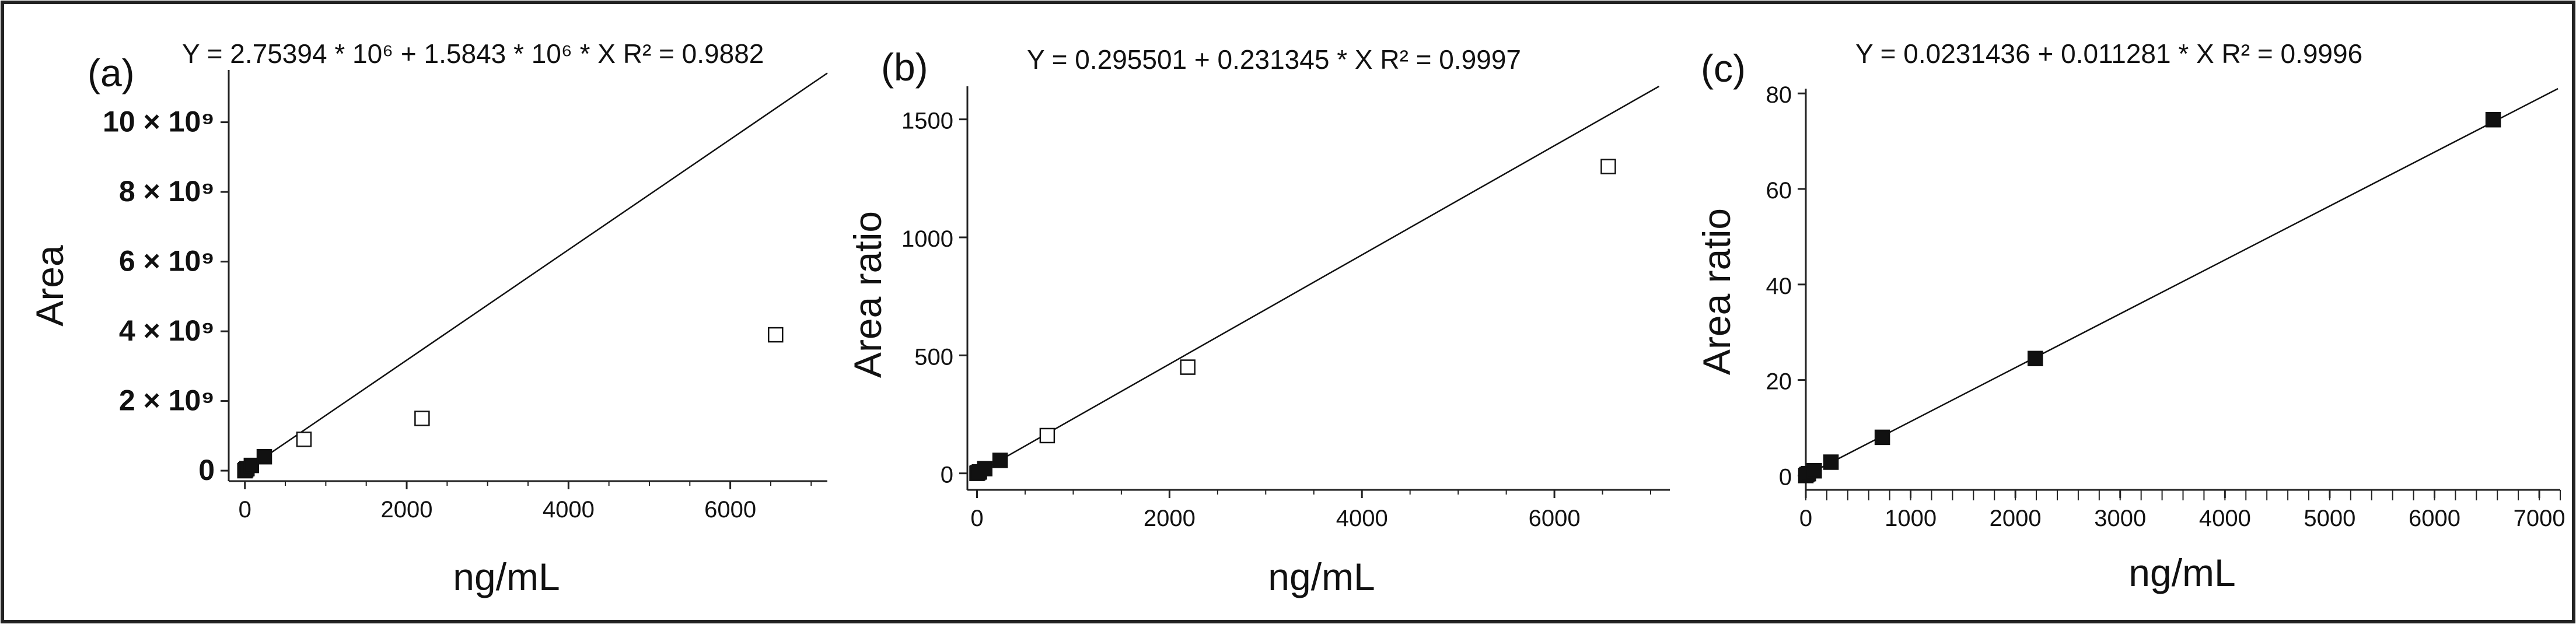  What do you see at coordinates (167, 400) in the screenshot?
I see `panel-a-y-tick-label: 2 × 10⁹` at bounding box center [167, 400].